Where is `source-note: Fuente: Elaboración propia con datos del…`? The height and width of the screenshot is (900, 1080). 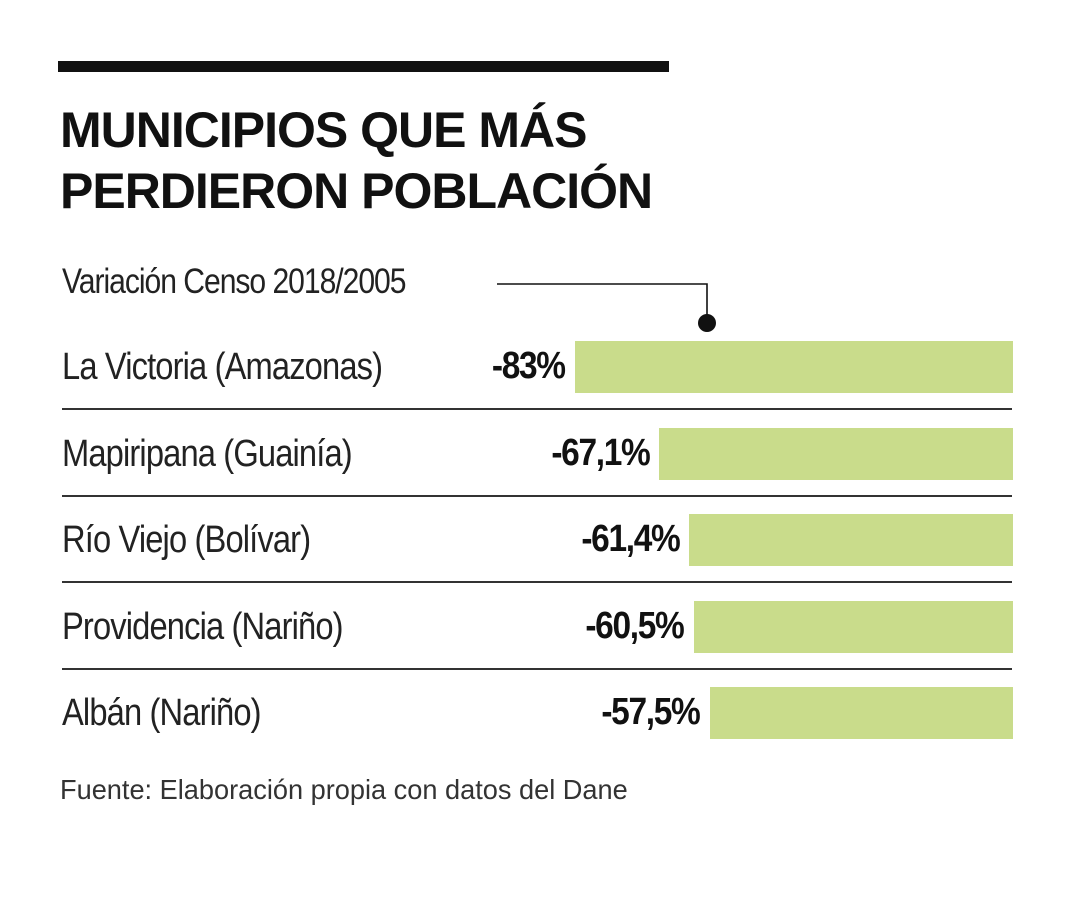
source-note: Fuente: Elaboración propia con datos del… is located at coordinates (344, 789).